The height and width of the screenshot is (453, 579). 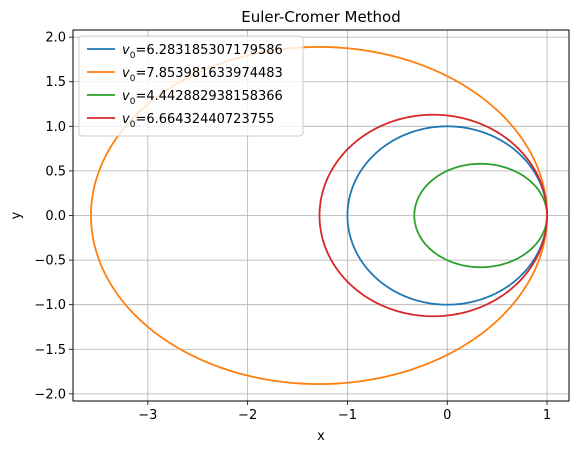 I want to click on legend-box, so click(x=191, y=86).